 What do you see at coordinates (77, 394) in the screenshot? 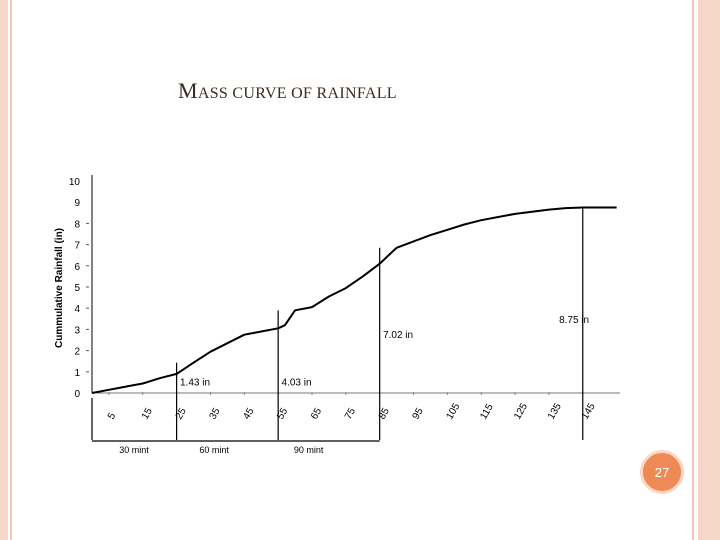
I see `y-tick-label: 0` at bounding box center [77, 394].